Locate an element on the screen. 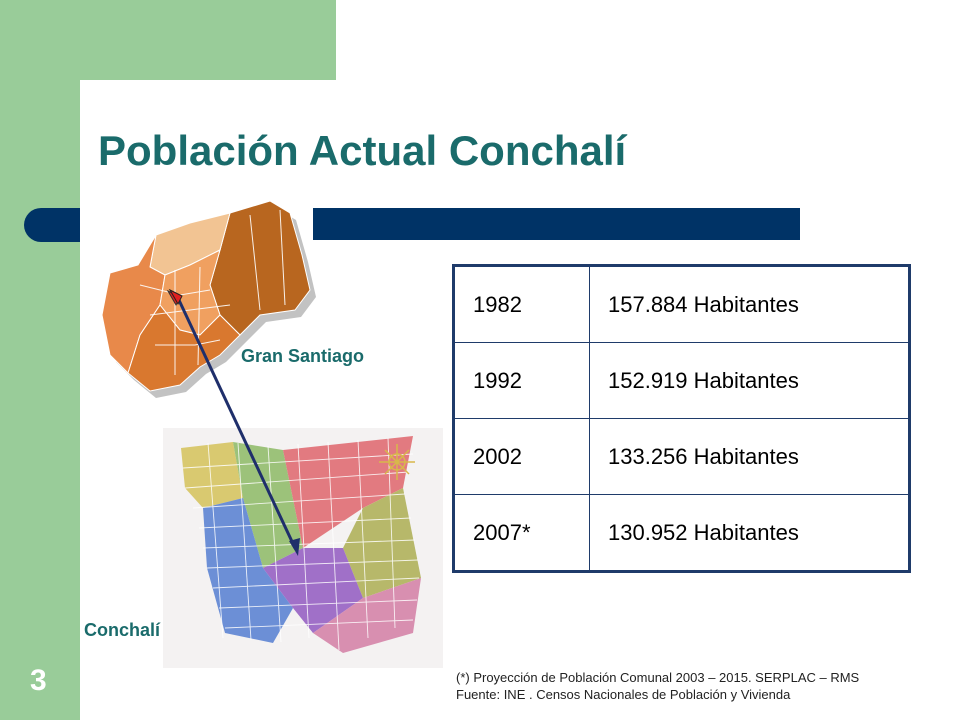 The height and width of the screenshot is (720, 960). conchali-label: Conchalí is located at coordinates (122, 630).